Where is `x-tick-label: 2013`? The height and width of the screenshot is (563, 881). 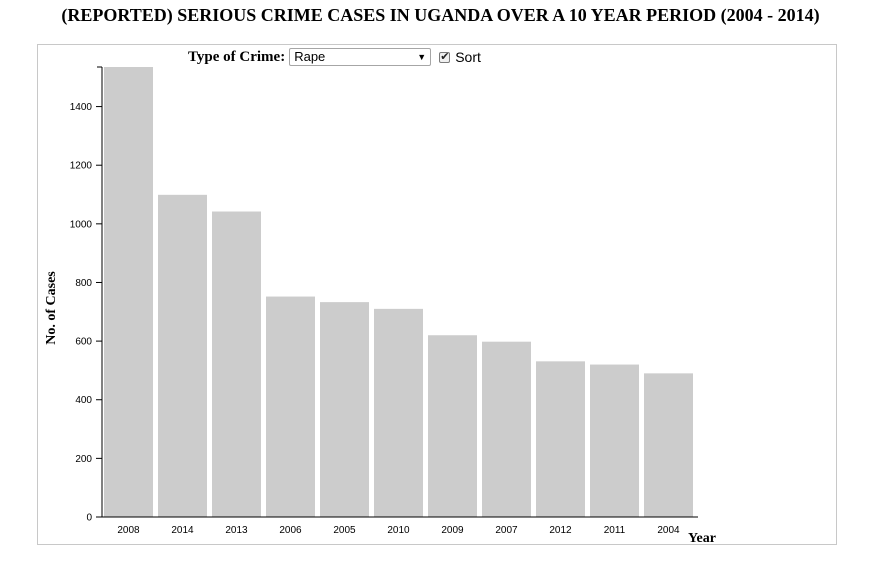 x-tick-label: 2013 is located at coordinates (236, 530).